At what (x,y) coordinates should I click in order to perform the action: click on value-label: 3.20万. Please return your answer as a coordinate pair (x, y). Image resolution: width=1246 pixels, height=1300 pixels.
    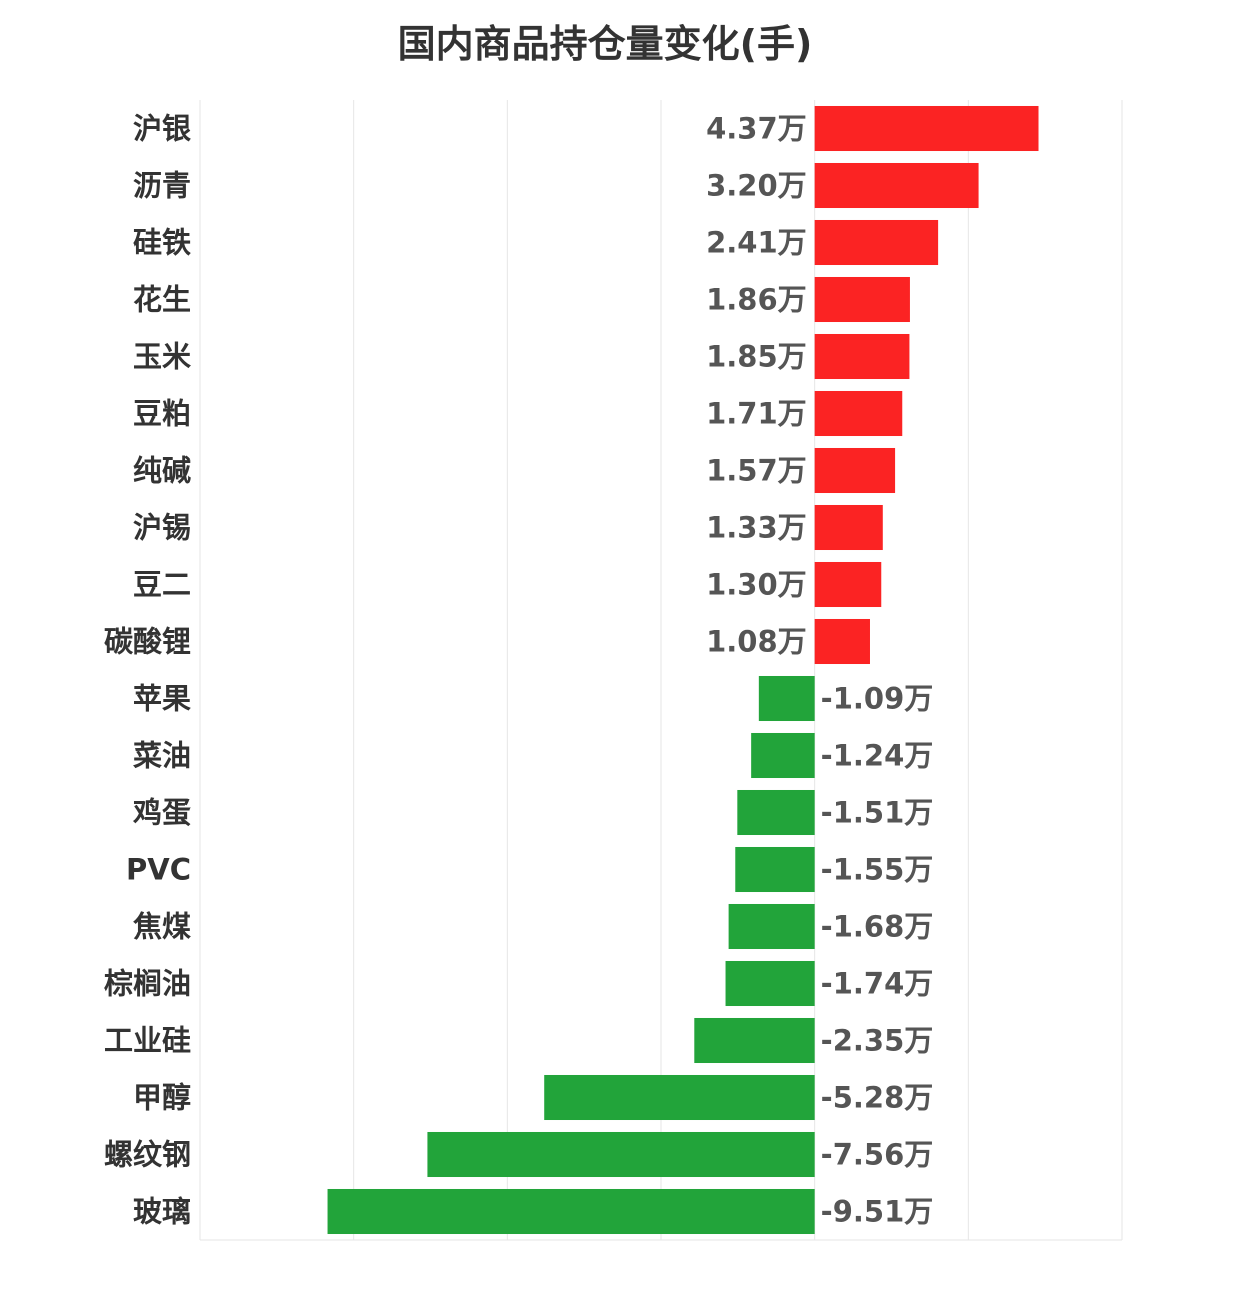
    Looking at the image, I should click on (756, 186).